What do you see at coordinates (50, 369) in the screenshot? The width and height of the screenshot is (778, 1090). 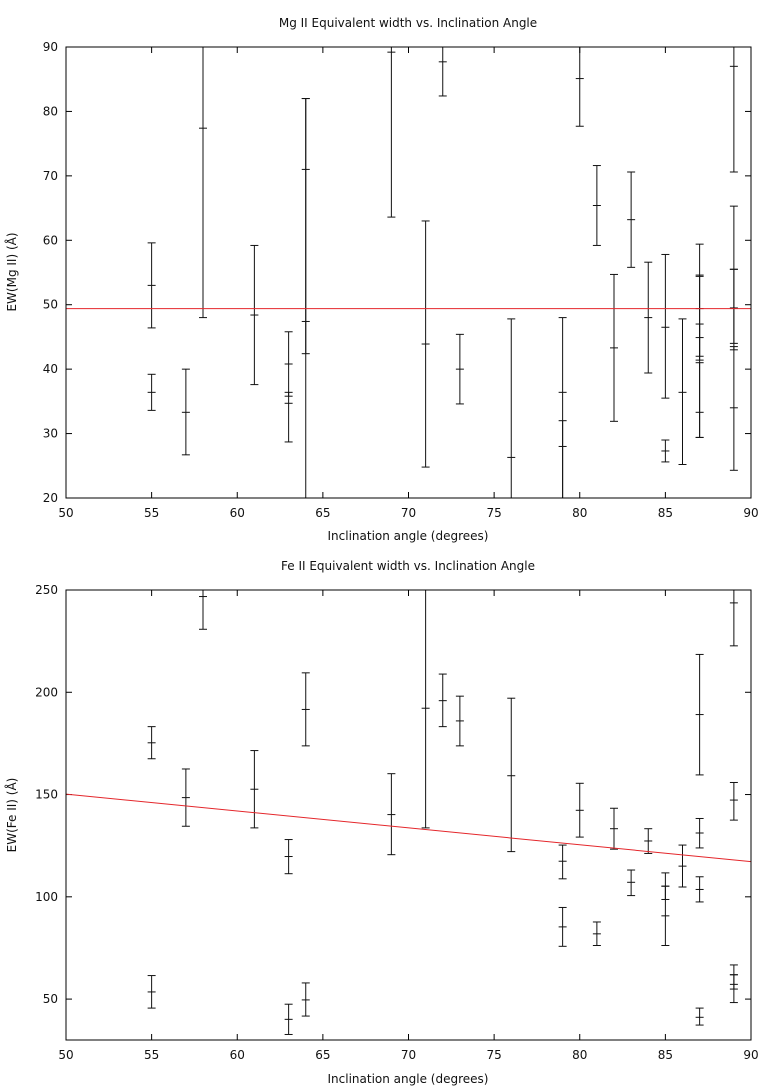 I see `y-tick-label: 40` at bounding box center [50, 369].